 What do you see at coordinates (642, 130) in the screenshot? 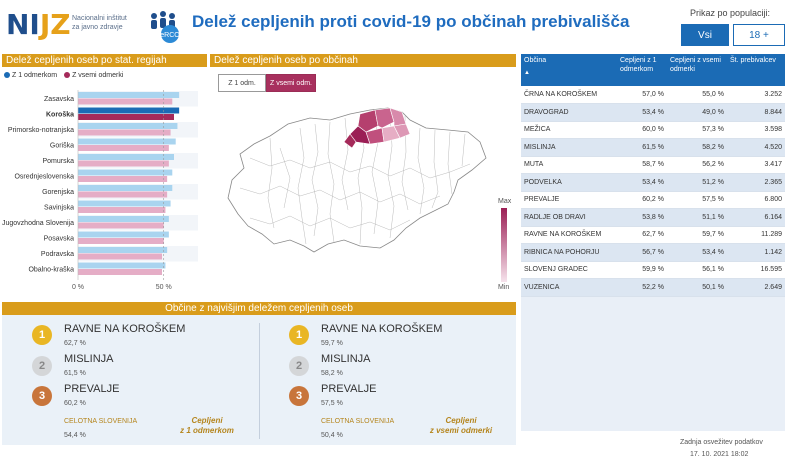
I see `cell-dose1: 60,0 %` at bounding box center [642, 130].